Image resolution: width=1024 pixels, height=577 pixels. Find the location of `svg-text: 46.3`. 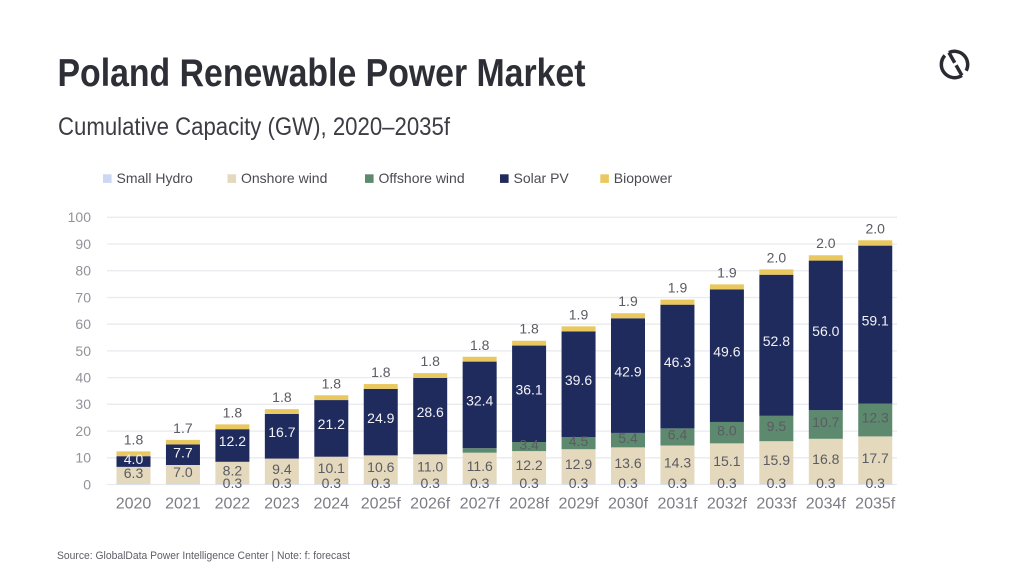

svg-text: 46.3 is located at coordinates (677, 362).